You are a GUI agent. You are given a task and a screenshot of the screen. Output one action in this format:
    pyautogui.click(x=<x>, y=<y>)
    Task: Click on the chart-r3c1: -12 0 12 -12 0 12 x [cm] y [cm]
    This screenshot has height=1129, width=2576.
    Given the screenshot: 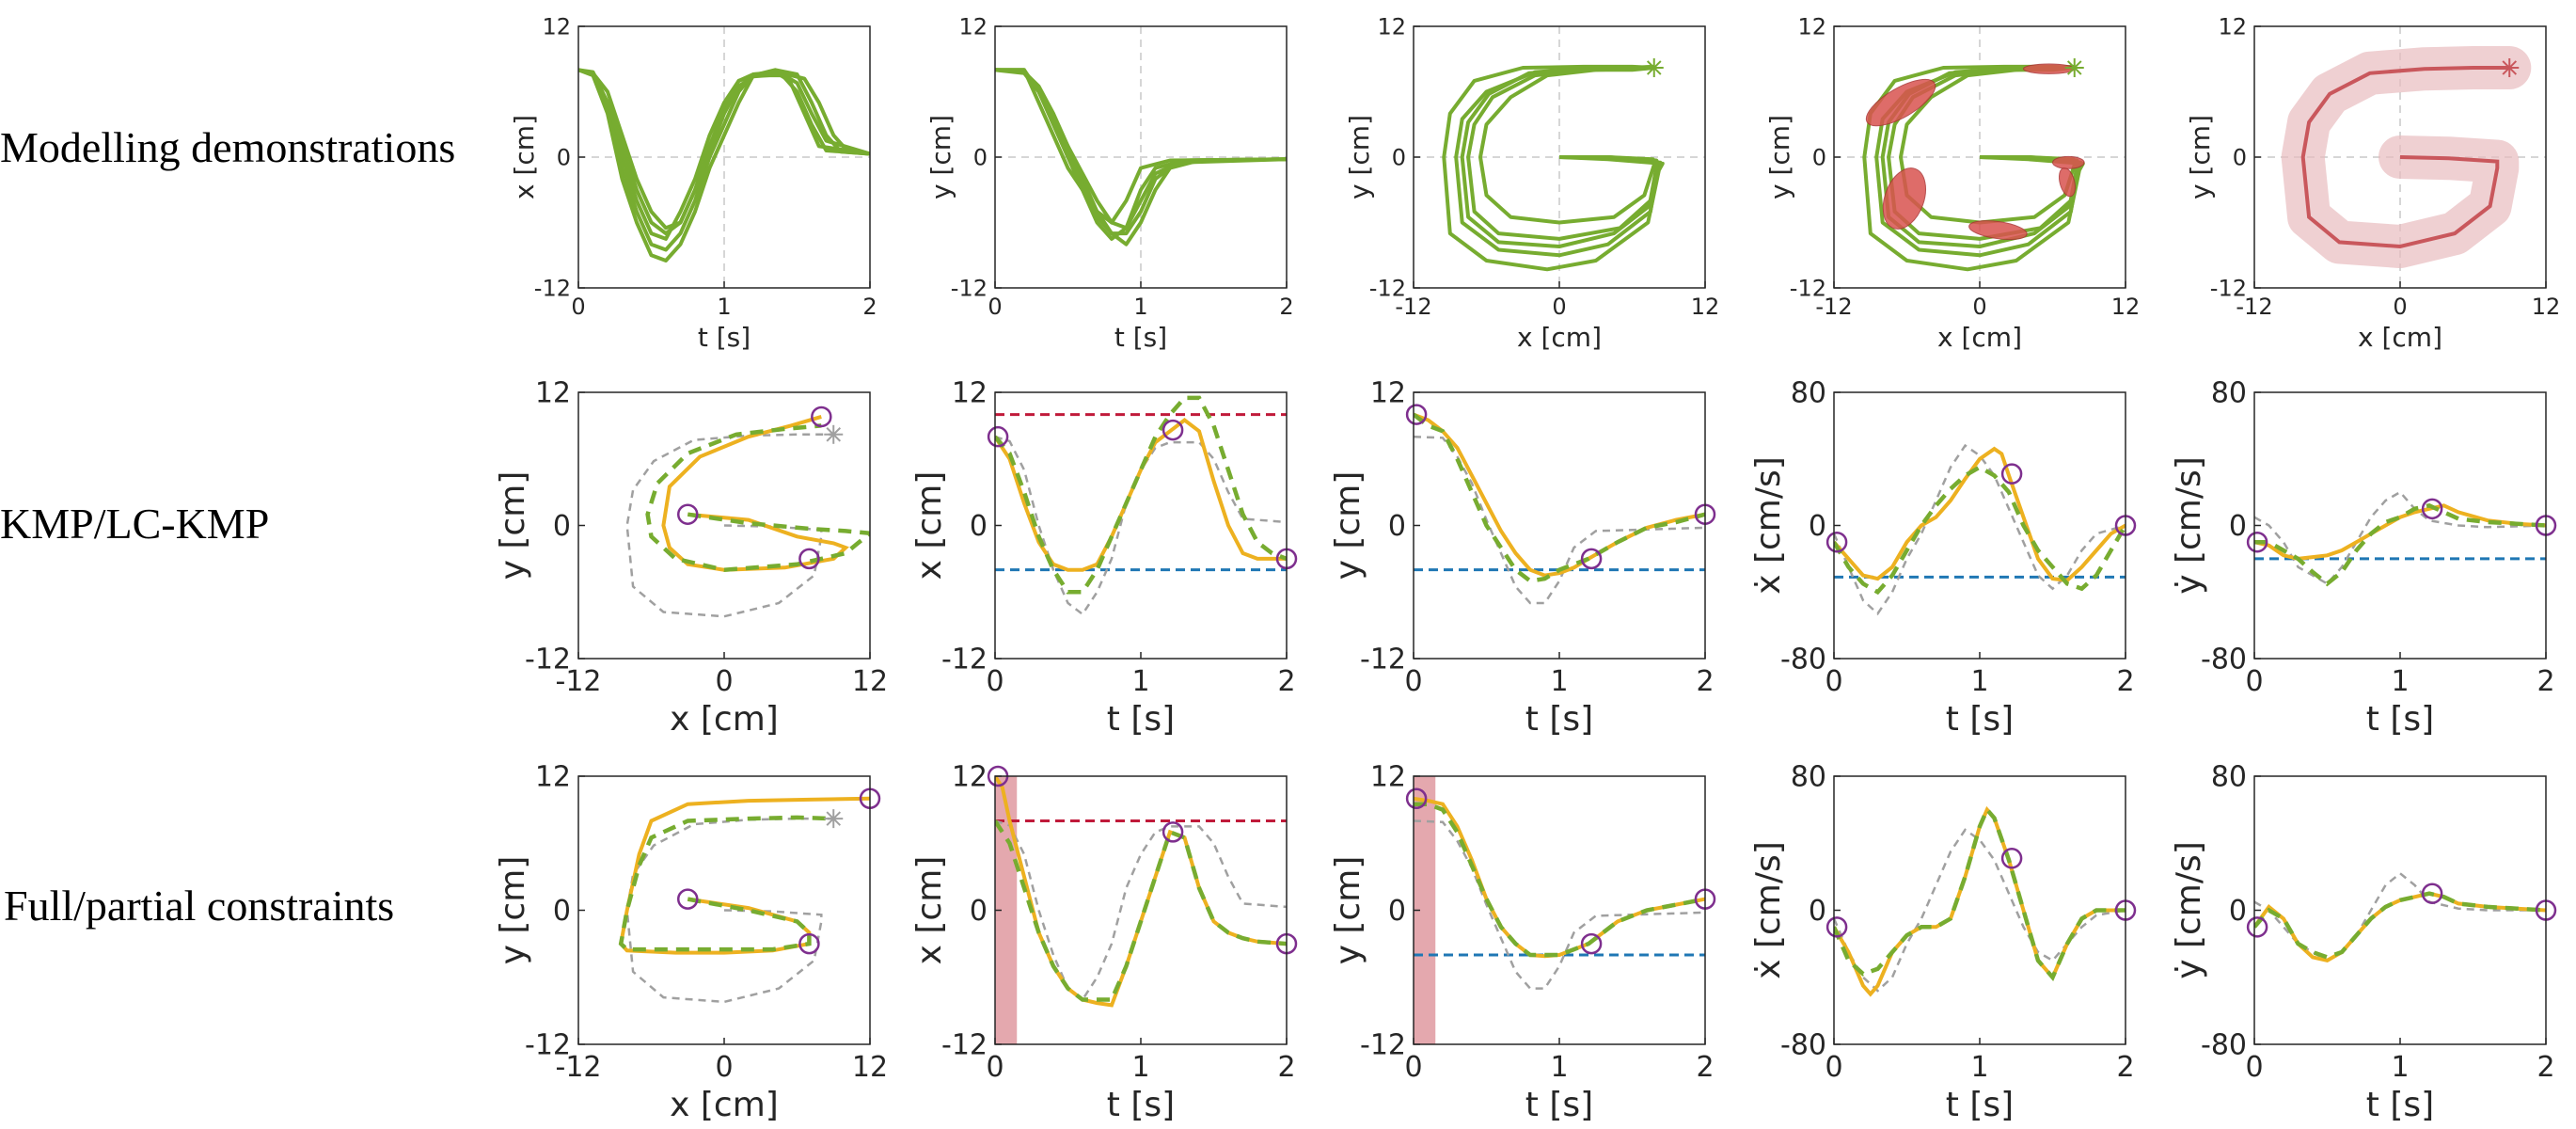 What is the action you would take?
    pyautogui.click(x=691, y=943)
    